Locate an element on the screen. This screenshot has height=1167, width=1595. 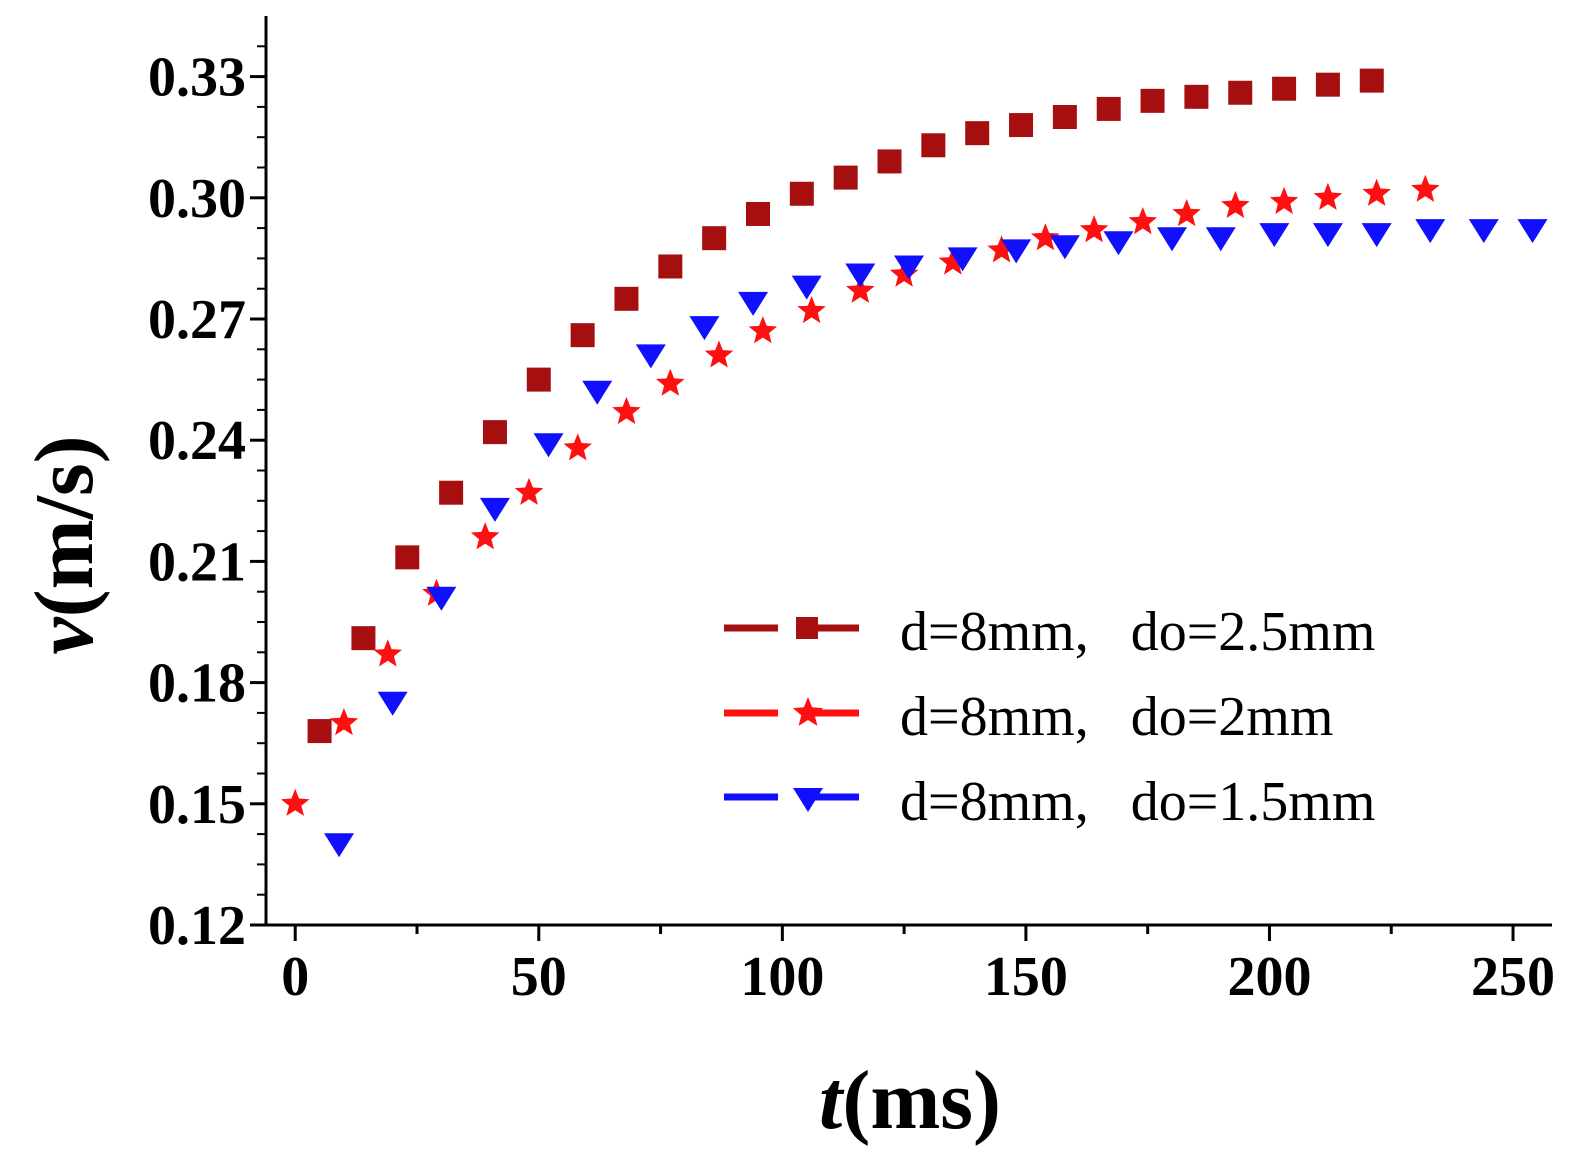
x-tick-label: 200 is located at coordinates (1269, 977).